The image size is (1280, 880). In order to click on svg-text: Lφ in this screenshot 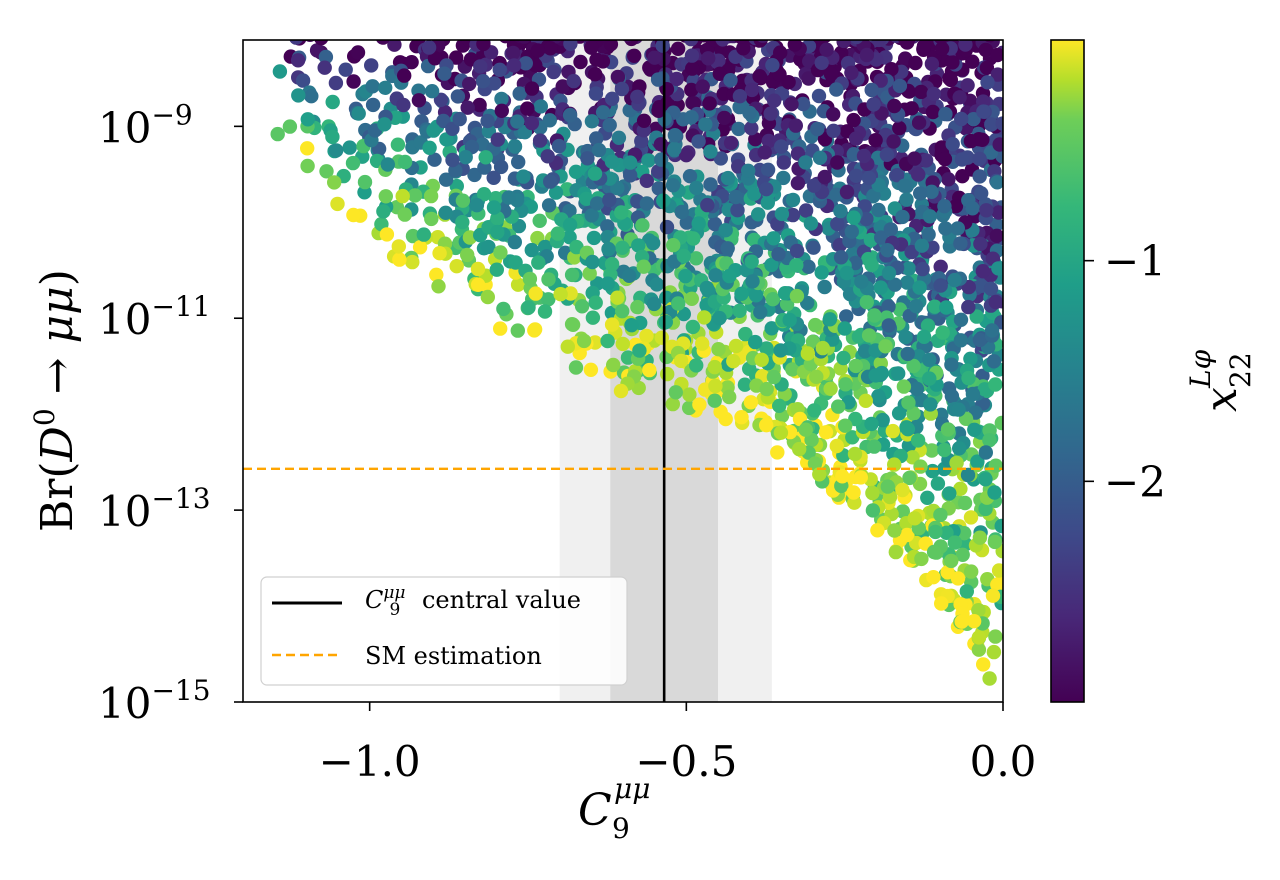, I will do `click(1200, 369)`.